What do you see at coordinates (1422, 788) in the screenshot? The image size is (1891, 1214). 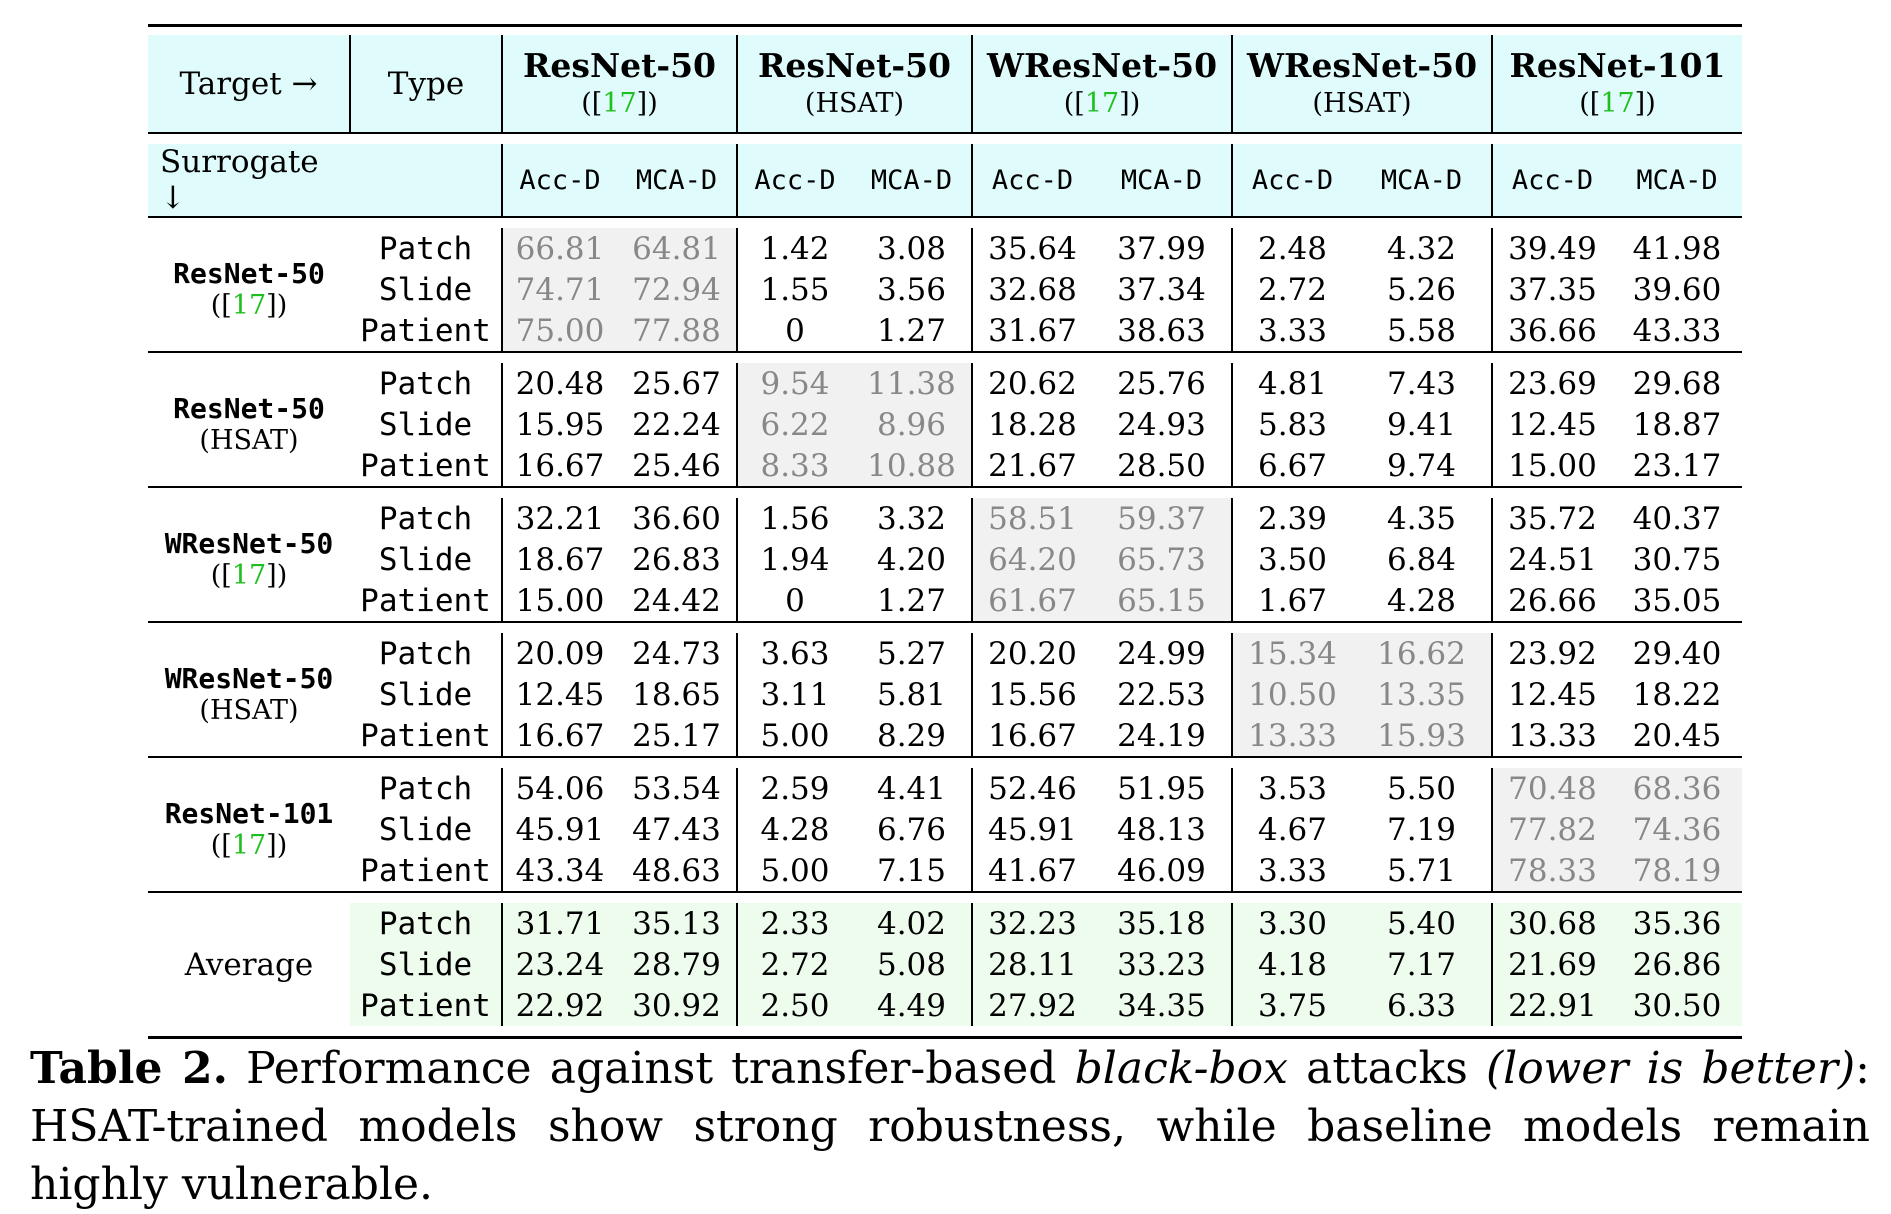 I see `value-cell: 5.50` at bounding box center [1422, 788].